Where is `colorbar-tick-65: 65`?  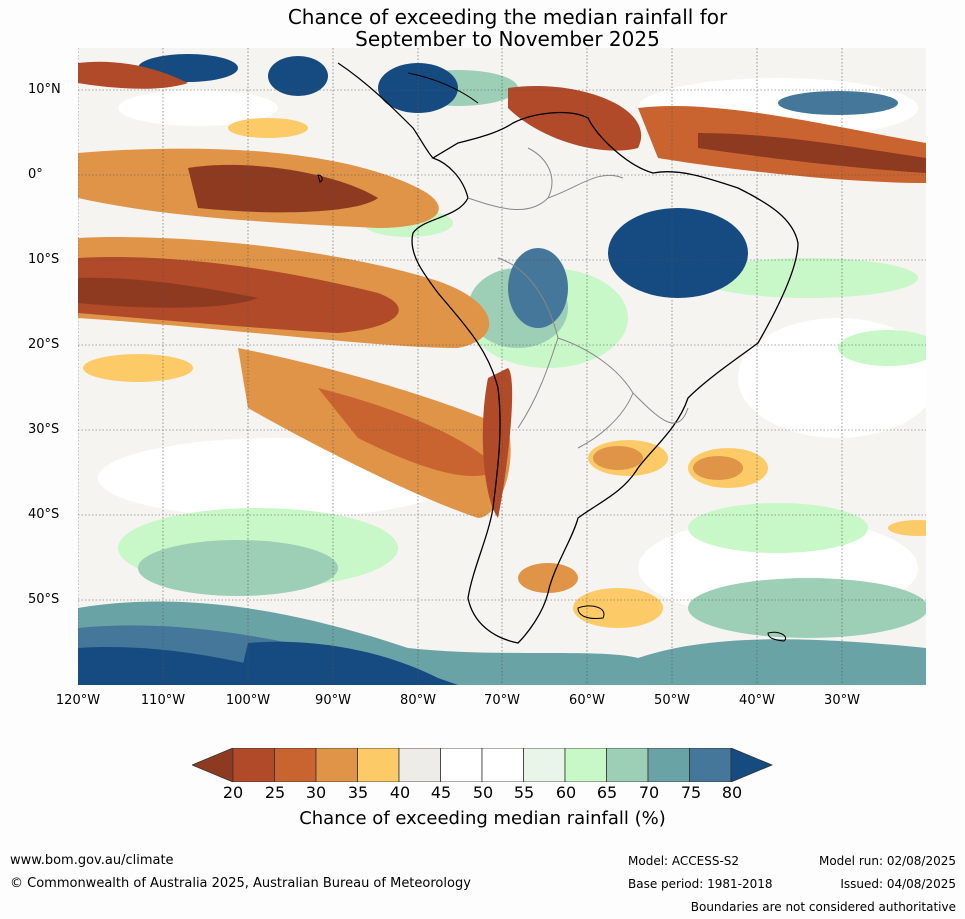
colorbar-tick-65: 65 is located at coordinates (607, 792).